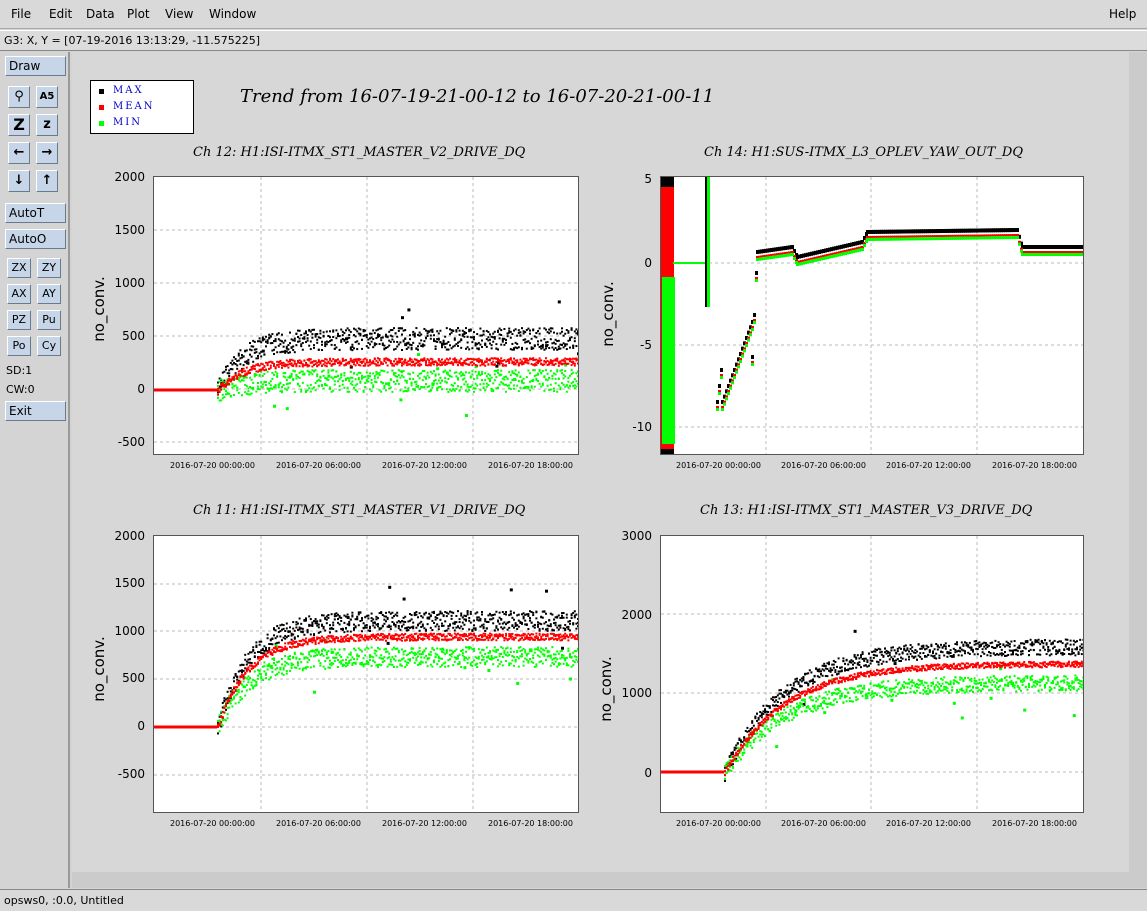 Image resolution: width=1147 pixels, height=911 pixels. What do you see at coordinates (138, 14) in the screenshot?
I see `menu-plot: Plot` at bounding box center [138, 14].